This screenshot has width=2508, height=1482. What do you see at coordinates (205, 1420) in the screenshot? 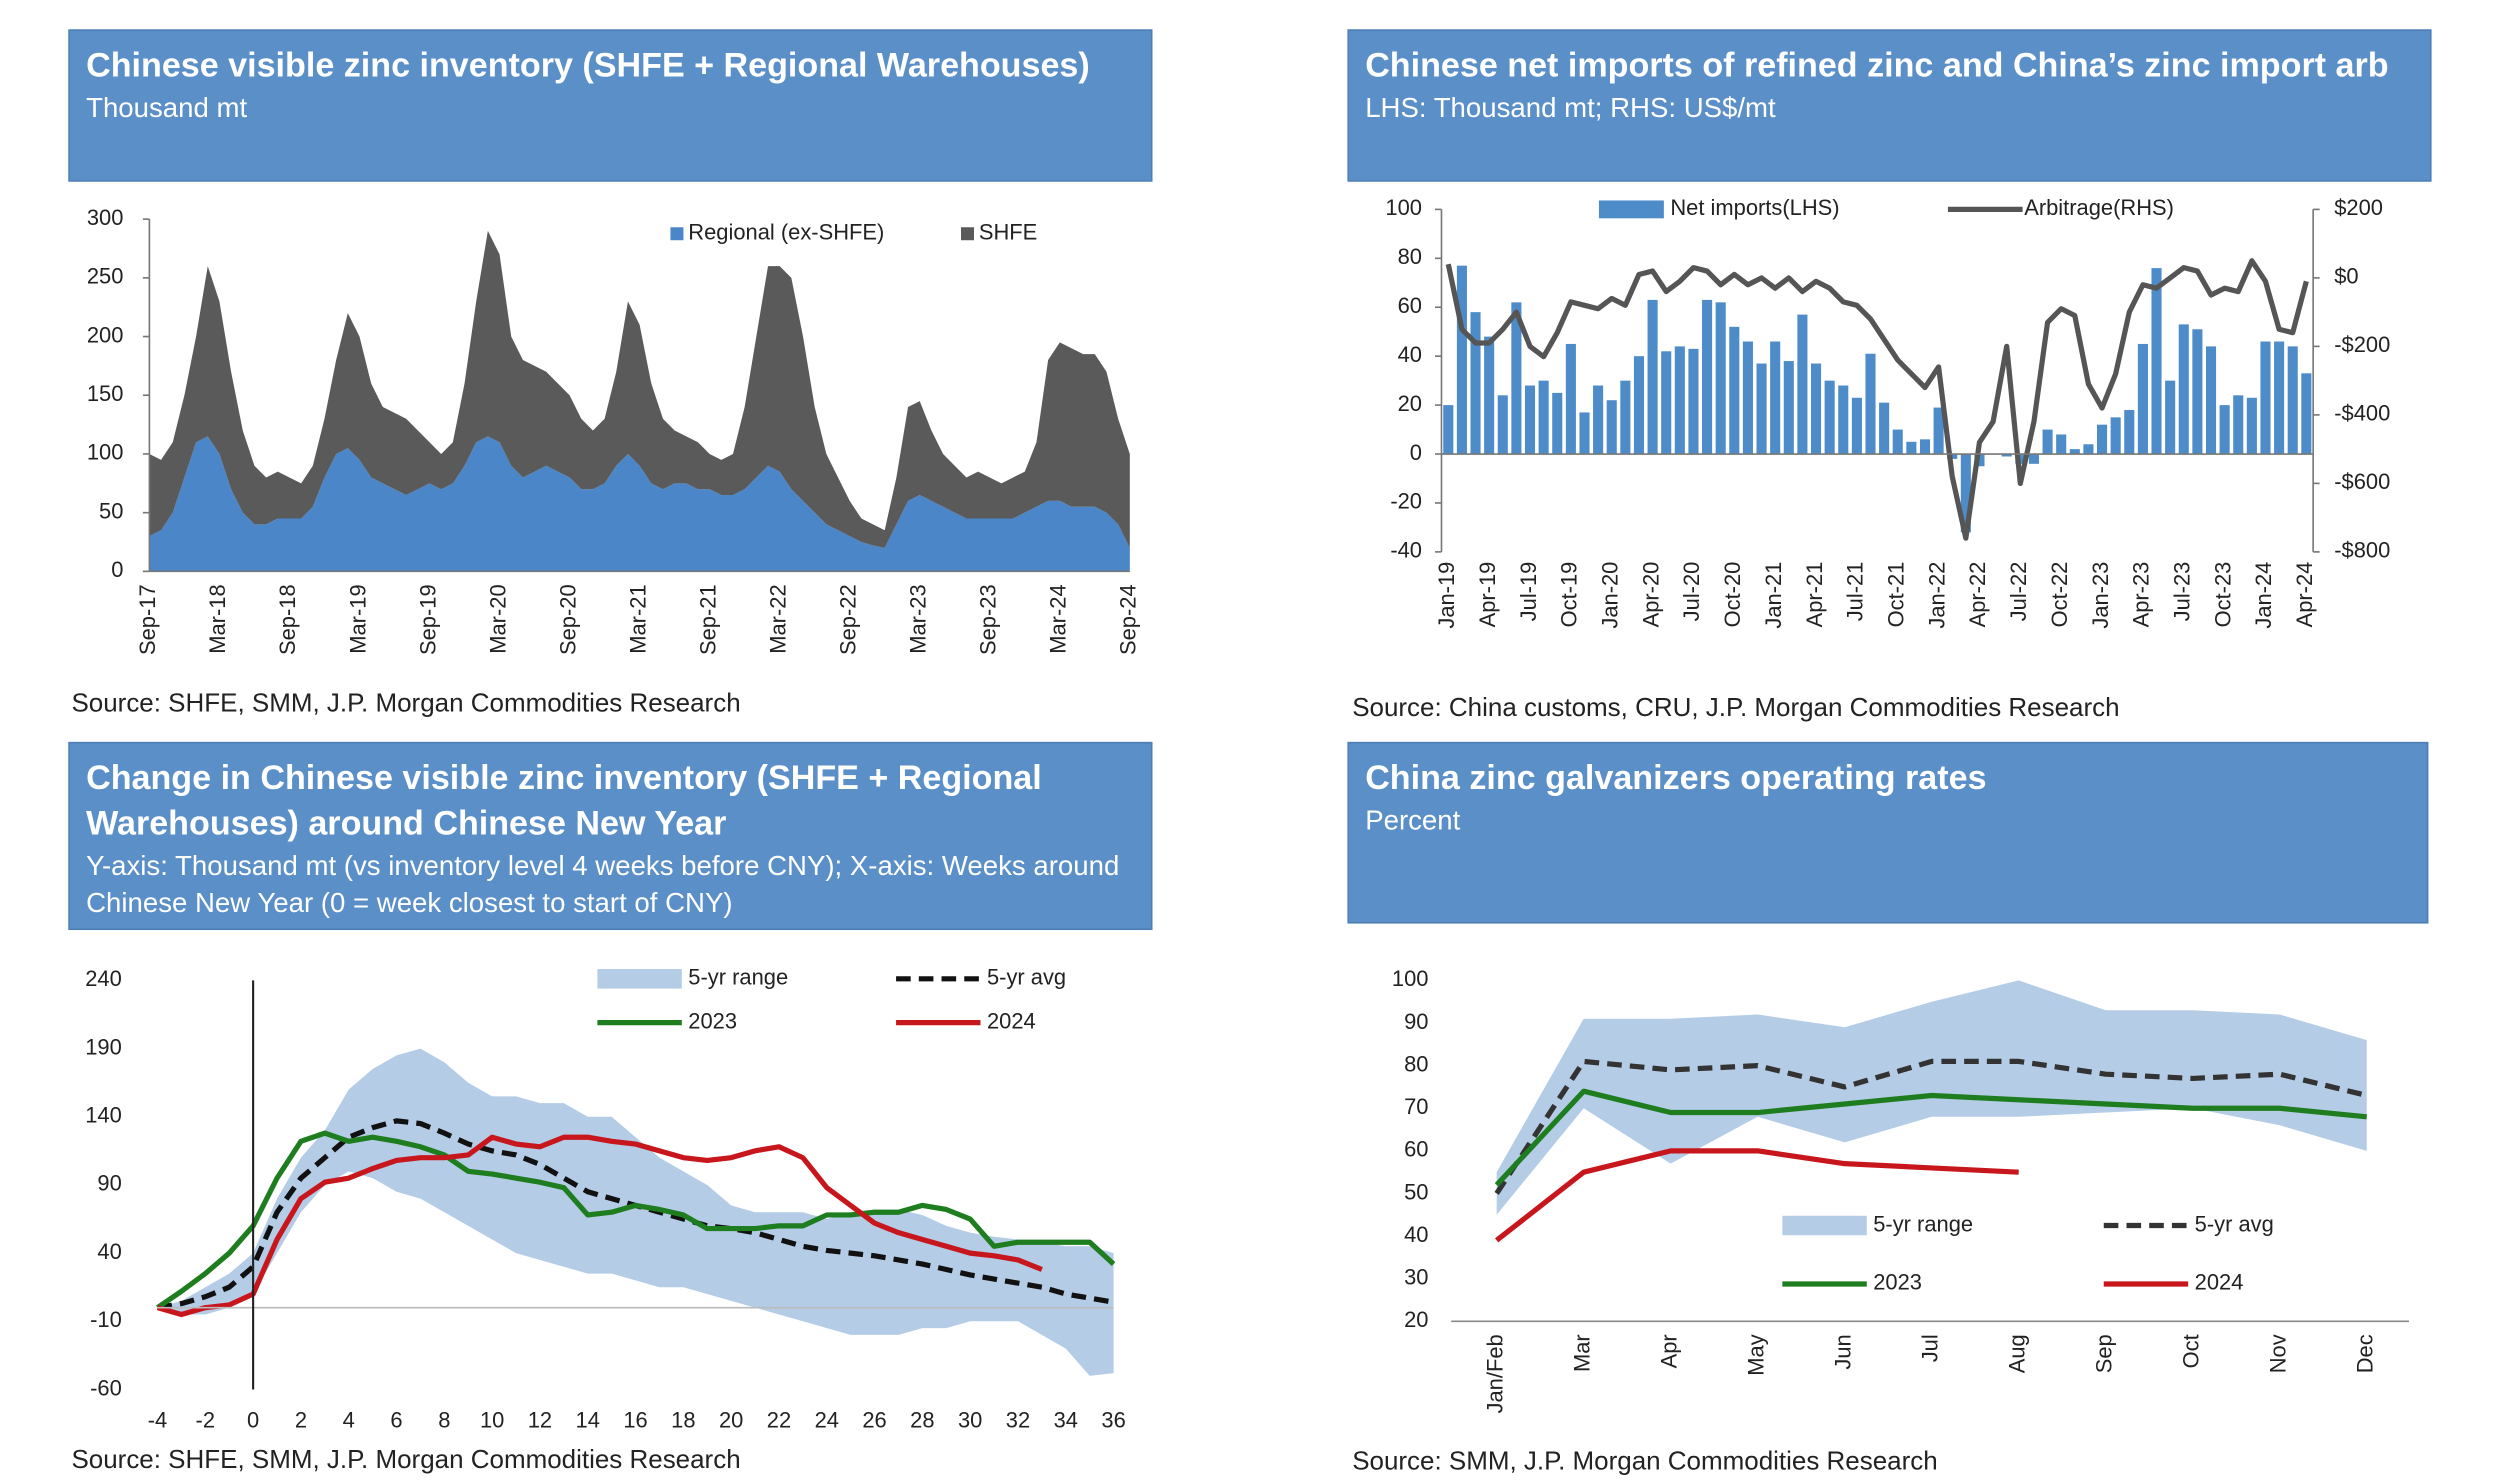
I see `x-tick-label: -2` at bounding box center [205, 1420].